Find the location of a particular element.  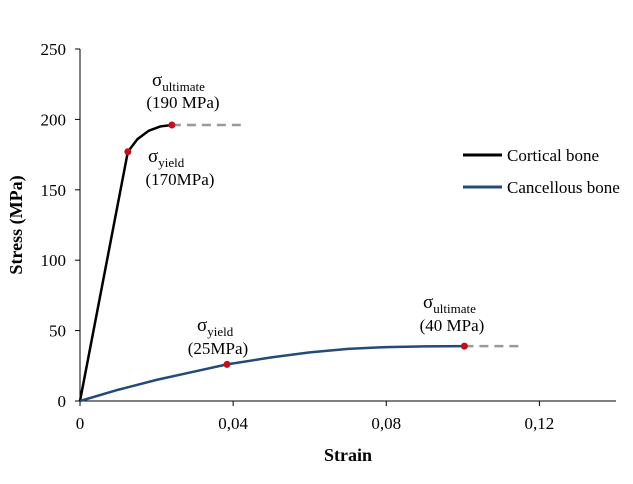

legend-label: Cancellous bone is located at coordinates (563, 187).